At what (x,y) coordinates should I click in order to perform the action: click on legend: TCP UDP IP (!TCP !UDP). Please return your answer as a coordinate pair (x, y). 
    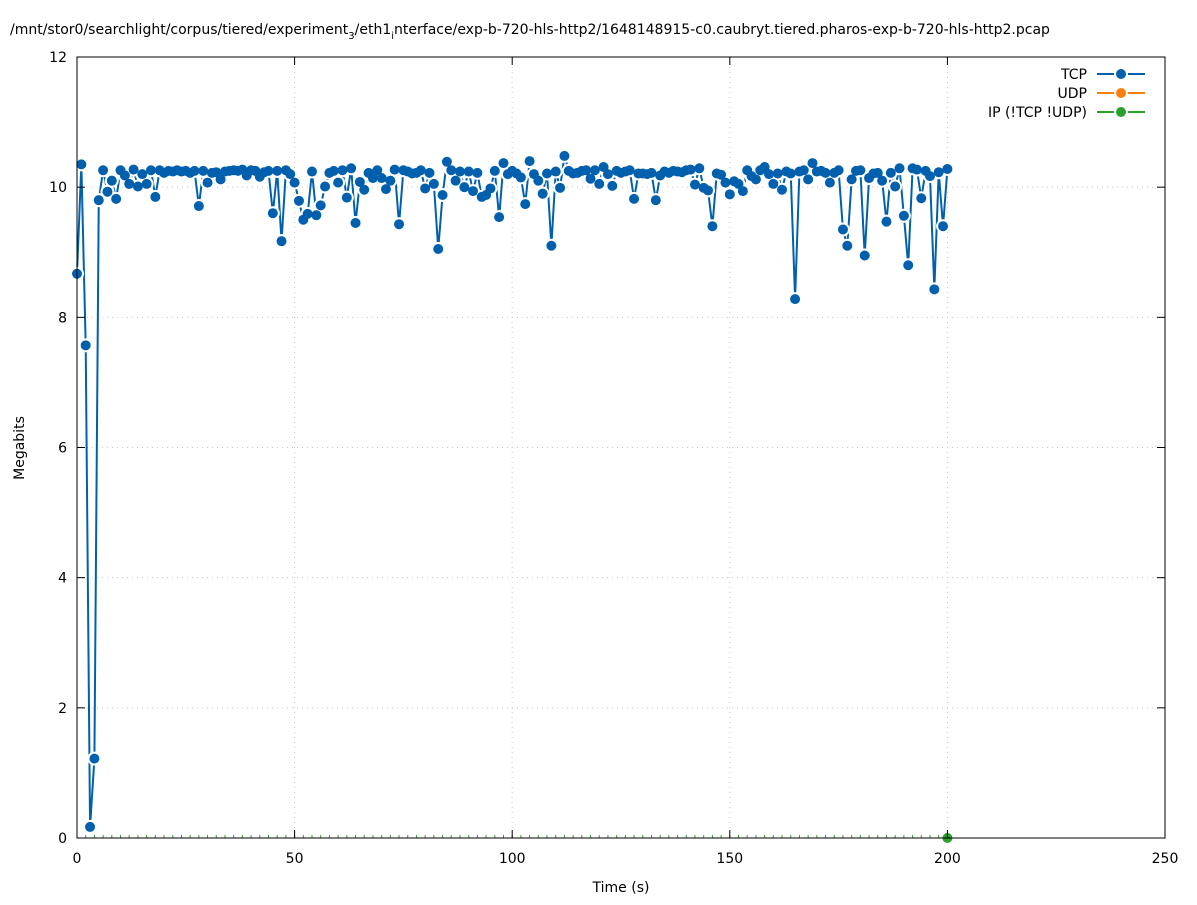
    Looking at the image, I should click on (1066, 94).